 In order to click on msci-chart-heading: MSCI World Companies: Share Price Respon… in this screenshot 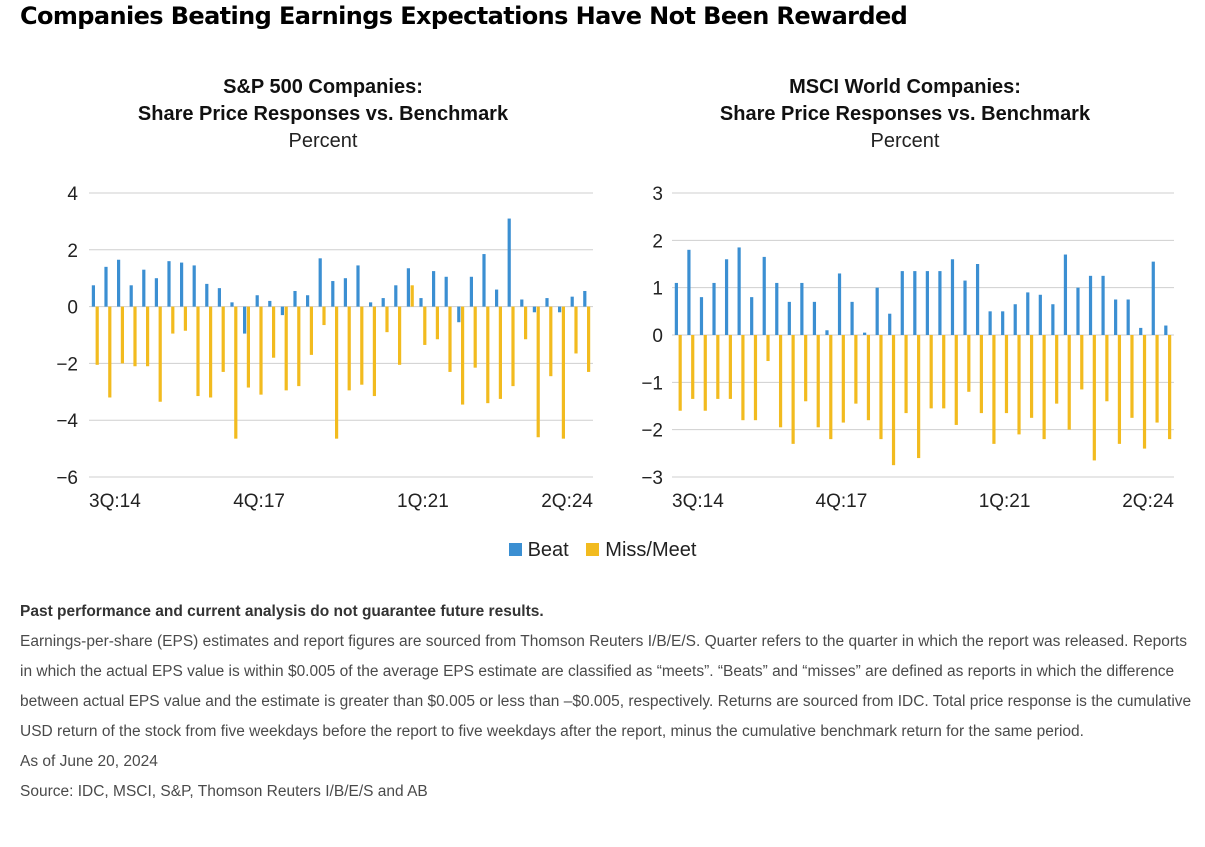, I will do `click(905, 114)`.